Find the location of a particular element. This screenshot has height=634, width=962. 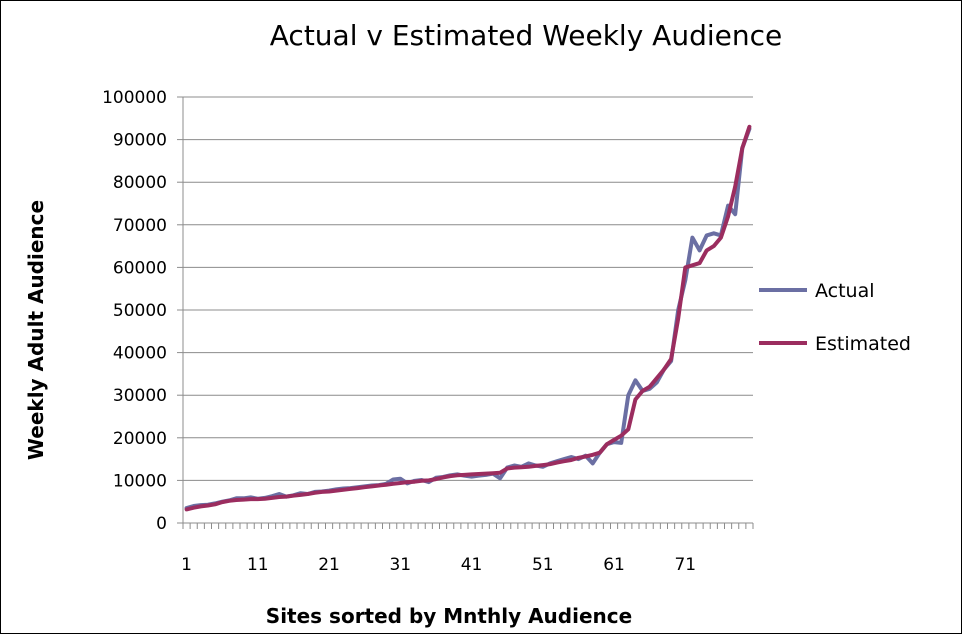

x-tick-label-1: 1 is located at coordinates (186, 565).